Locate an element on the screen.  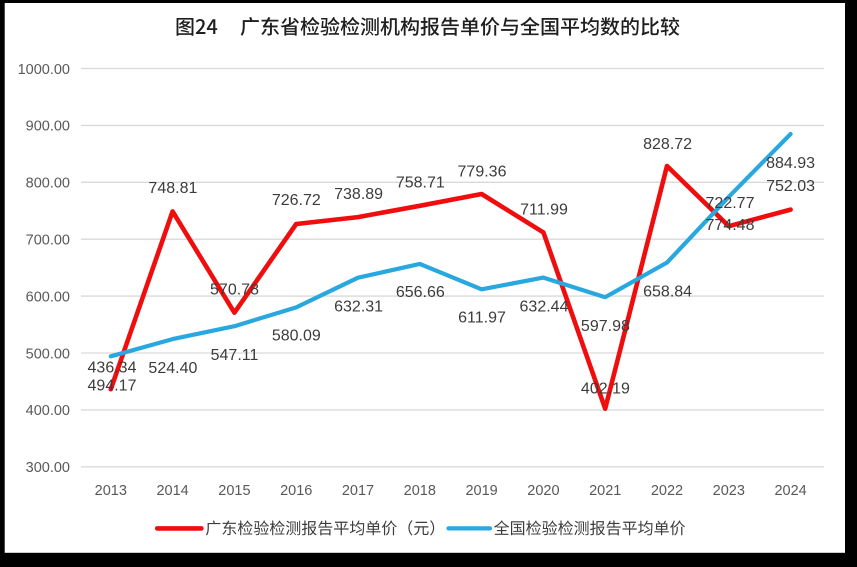
svg-text: 779.36 is located at coordinates (482, 172).